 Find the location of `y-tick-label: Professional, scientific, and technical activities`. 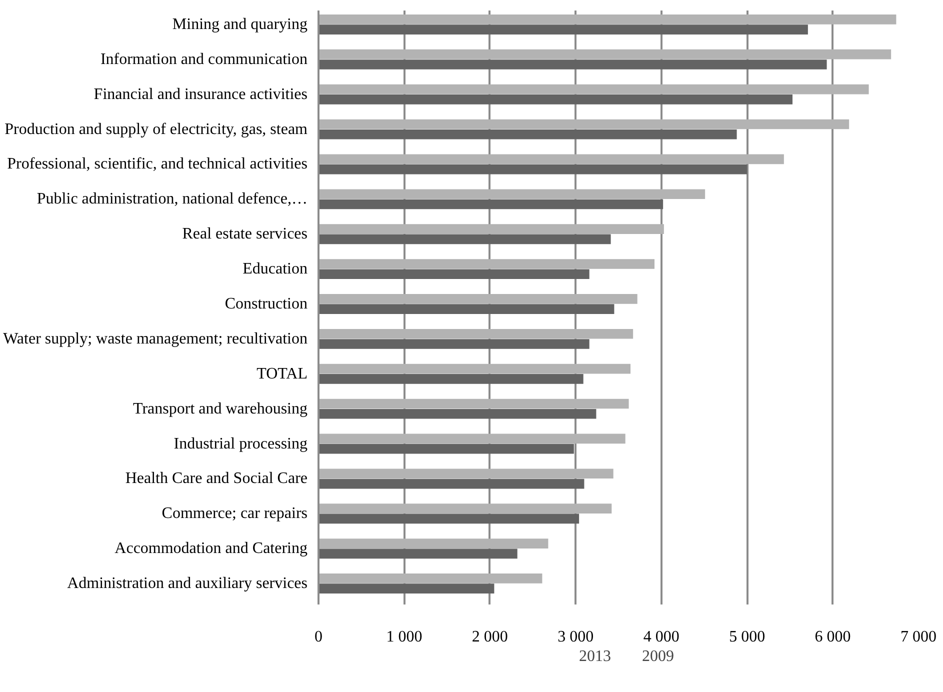

y-tick-label: Professional, scientific, and technical activities is located at coordinates (157, 164).